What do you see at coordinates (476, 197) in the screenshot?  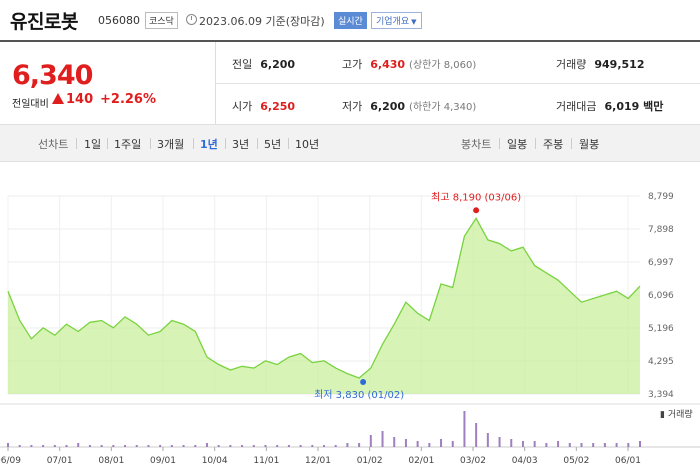 I see `high-annotation: 최고 8,190 (03/06)` at bounding box center [476, 197].